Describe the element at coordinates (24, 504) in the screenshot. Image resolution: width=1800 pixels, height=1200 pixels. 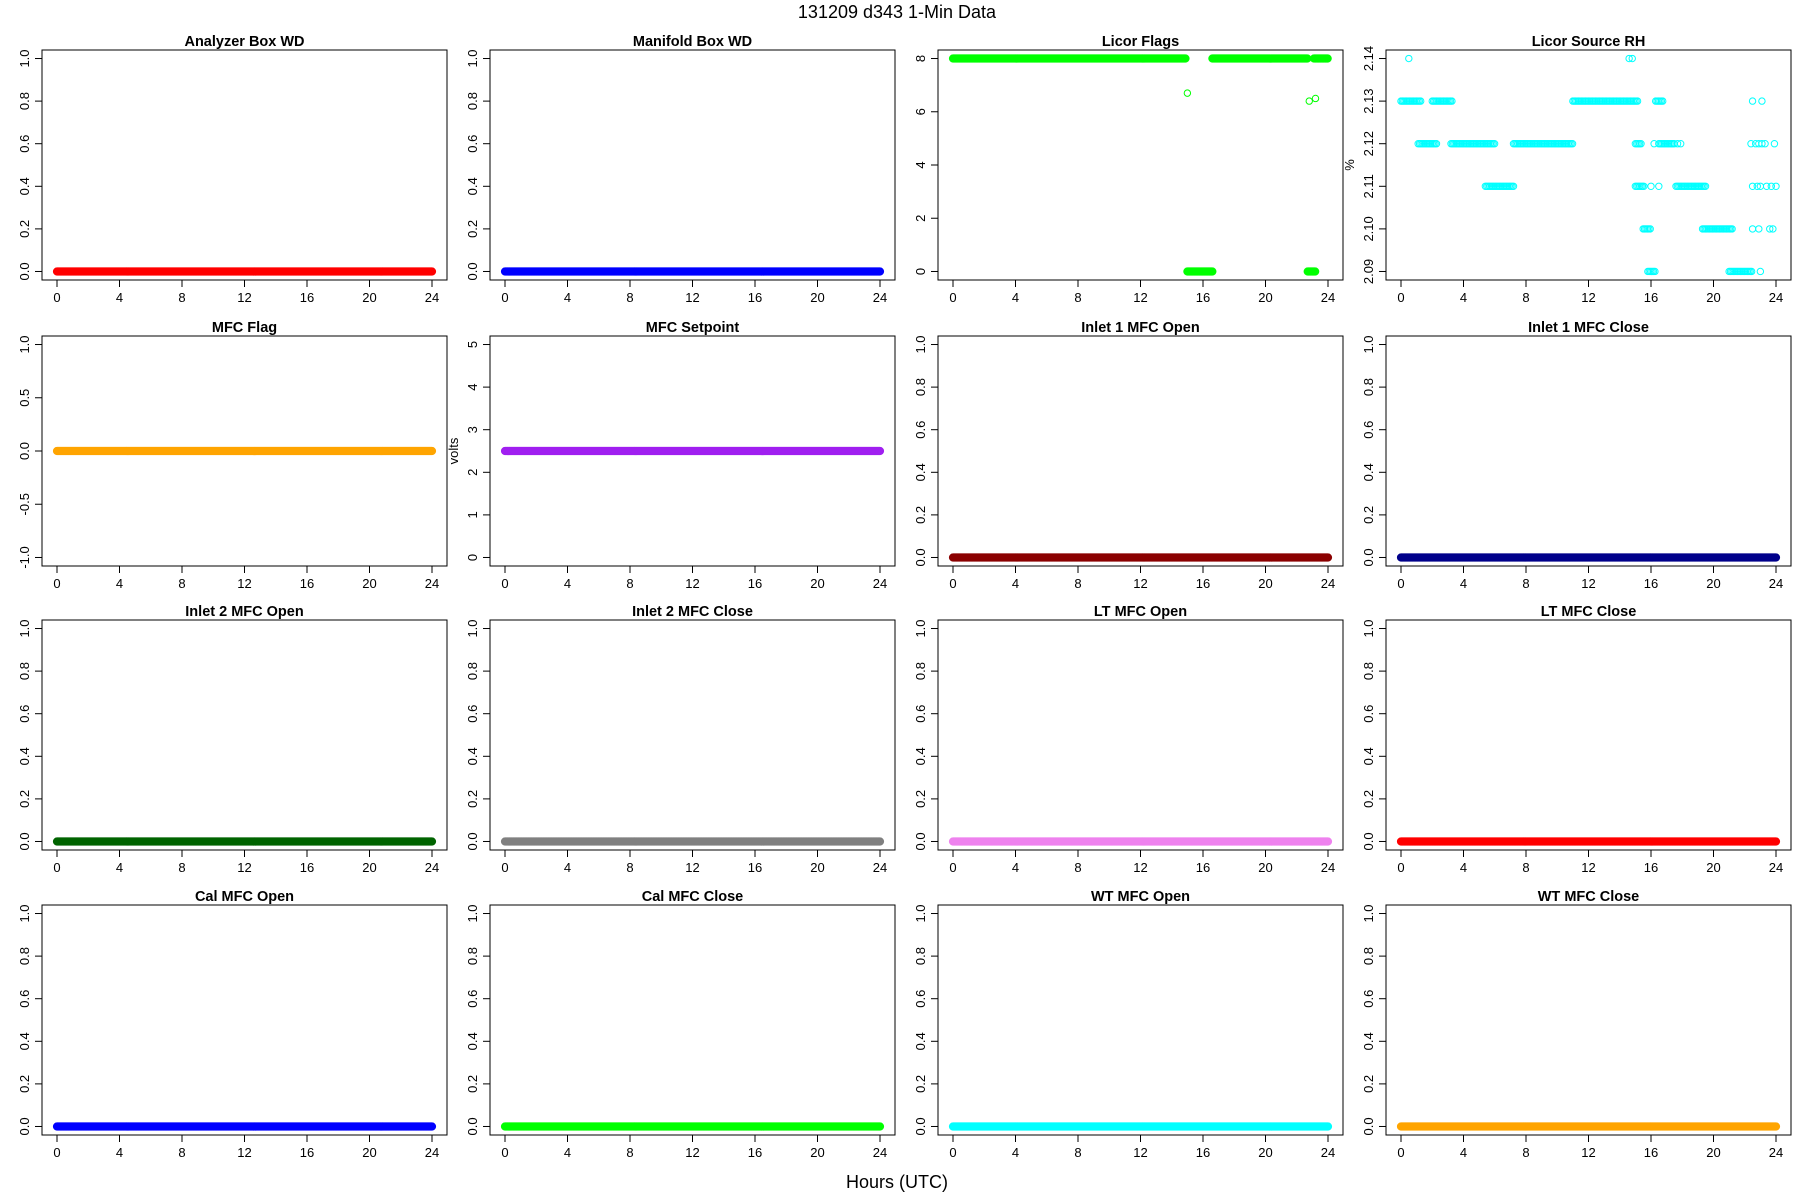
I see `y-tick-label: -0.5` at that location.